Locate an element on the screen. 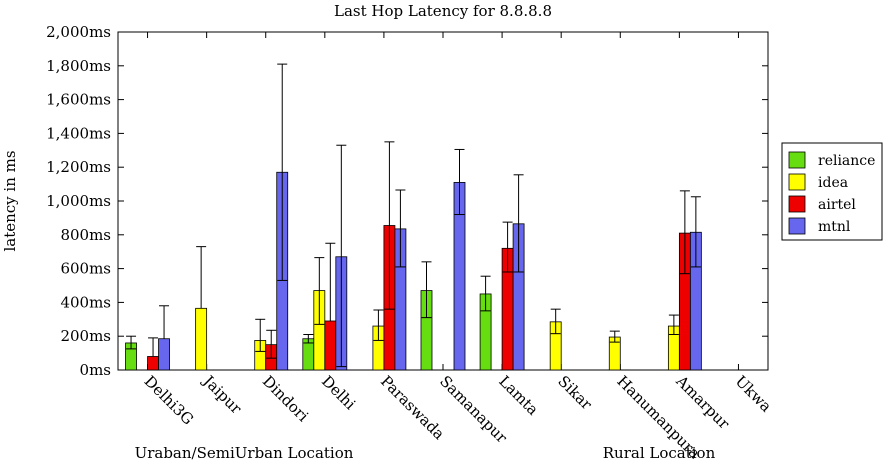 This screenshot has height=468, width=896. legend-swatch-idea is located at coordinates (797, 182).